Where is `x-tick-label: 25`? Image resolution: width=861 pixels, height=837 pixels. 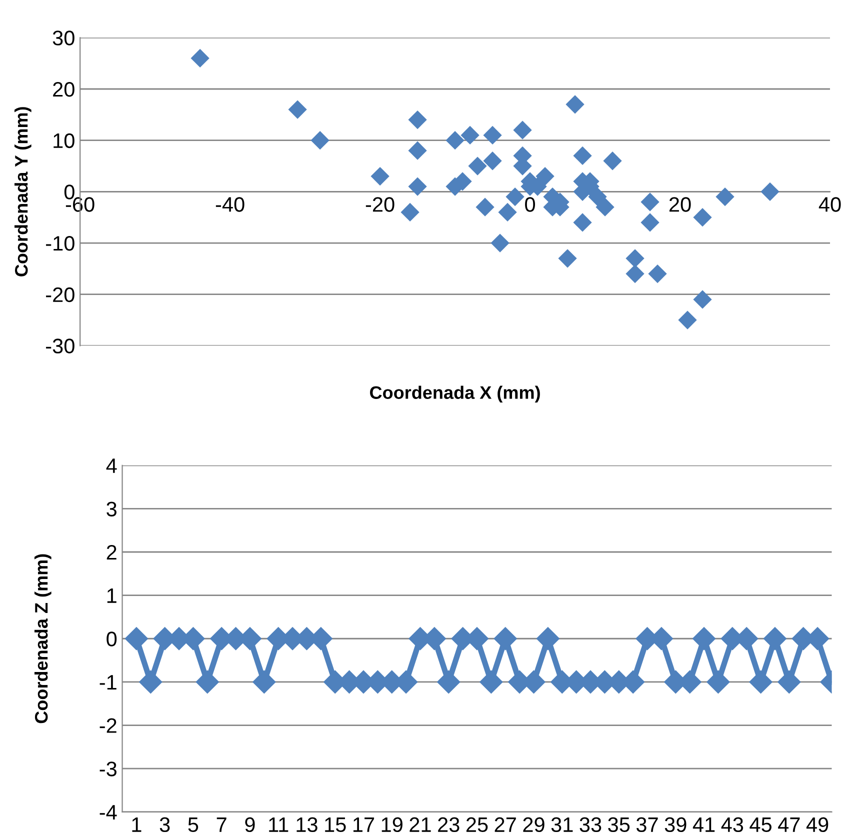 x-tick-label: 25 is located at coordinates (477, 824).